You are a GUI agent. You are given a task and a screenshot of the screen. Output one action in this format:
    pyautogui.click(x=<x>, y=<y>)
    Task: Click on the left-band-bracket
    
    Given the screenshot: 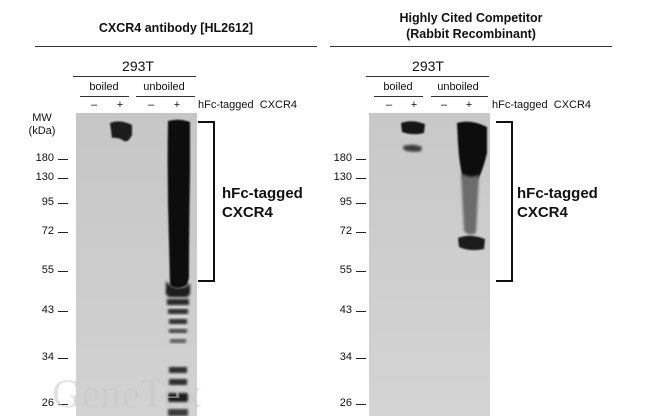 What is the action you would take?
    pyautogui.click(x=206, y=201)
    